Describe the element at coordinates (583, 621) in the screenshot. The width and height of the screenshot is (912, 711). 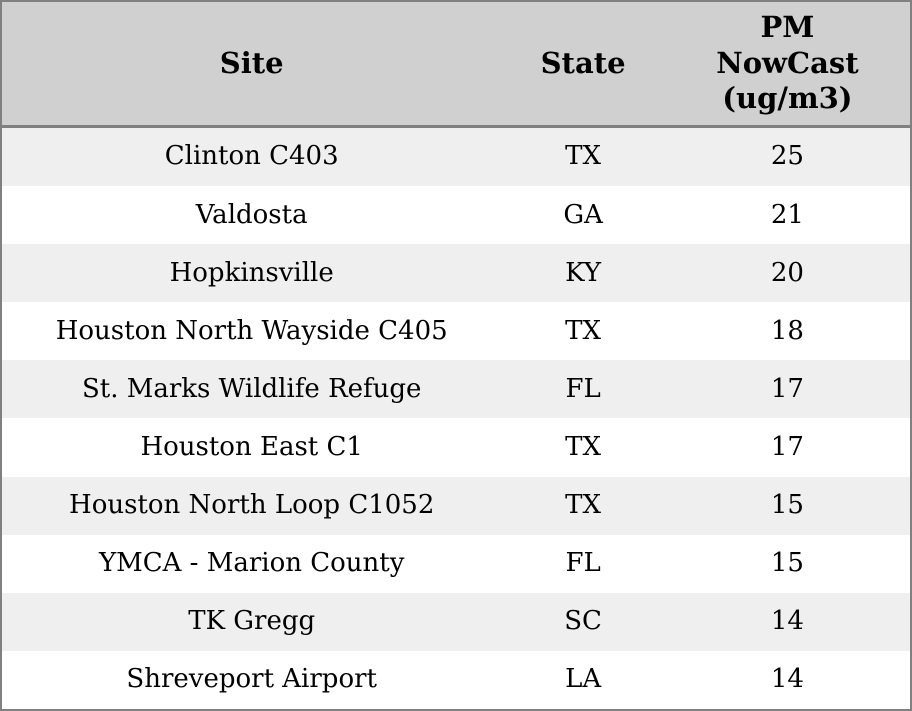
I see `cell-state: SC` at that location.